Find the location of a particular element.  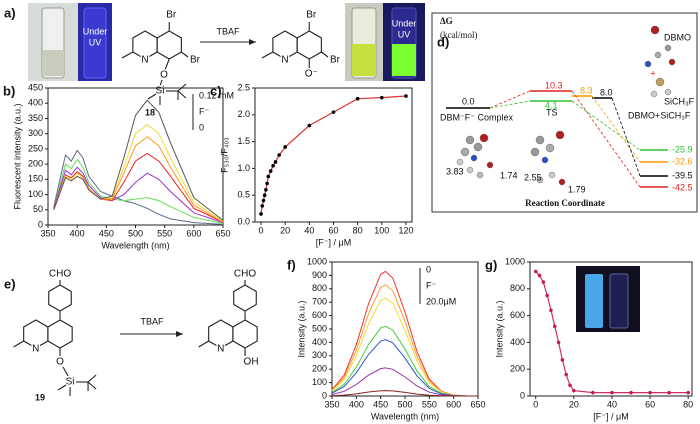

y-tick-label: 250 is located at coordinates (35, 148).